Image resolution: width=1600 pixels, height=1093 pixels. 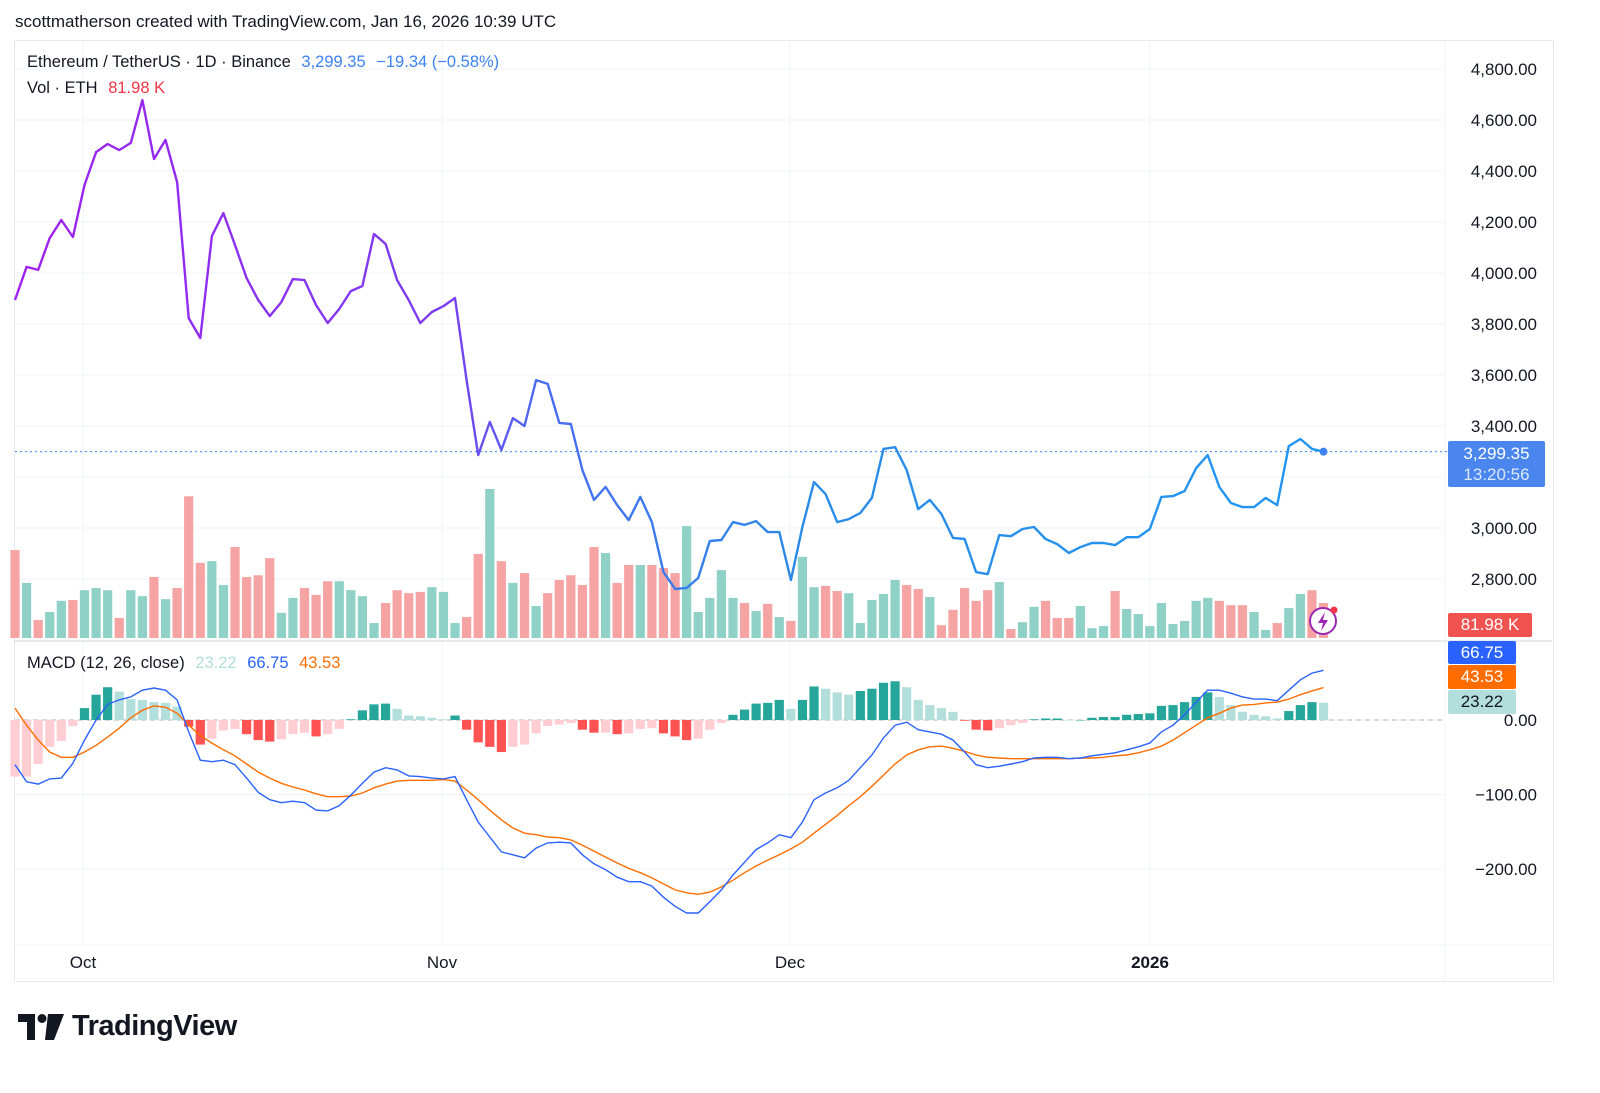 I want to click on price-axis-label: 4,800.00, so click(x=1504, y=69).